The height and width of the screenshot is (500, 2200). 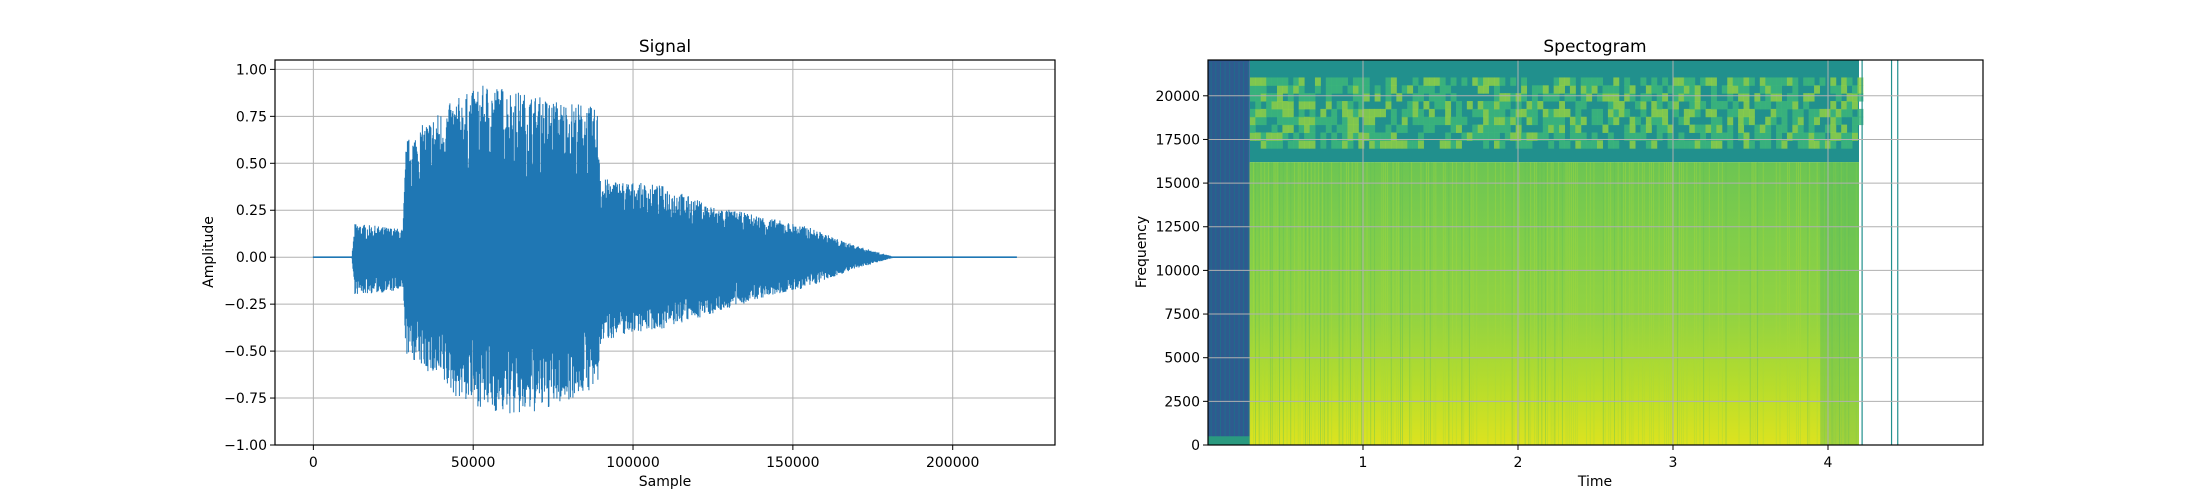 What do you see at coordinates (1182, 359) in the screenshot?
I see `spectrogram-ytick-label: 5000` at bounding box center [1182, 359].